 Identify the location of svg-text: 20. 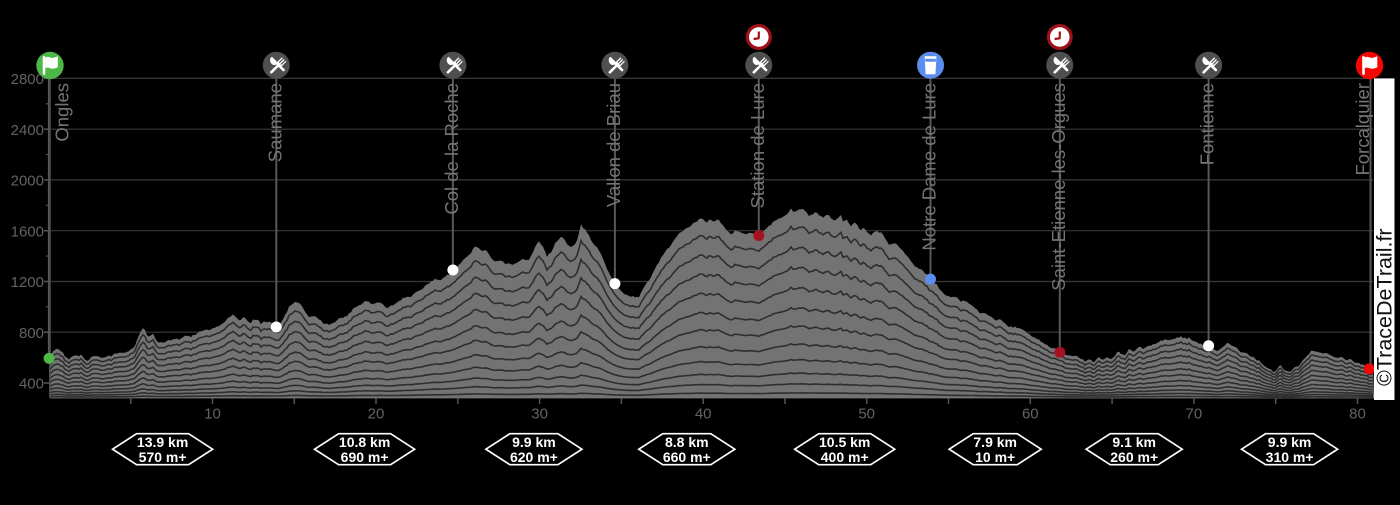
(376, 414).